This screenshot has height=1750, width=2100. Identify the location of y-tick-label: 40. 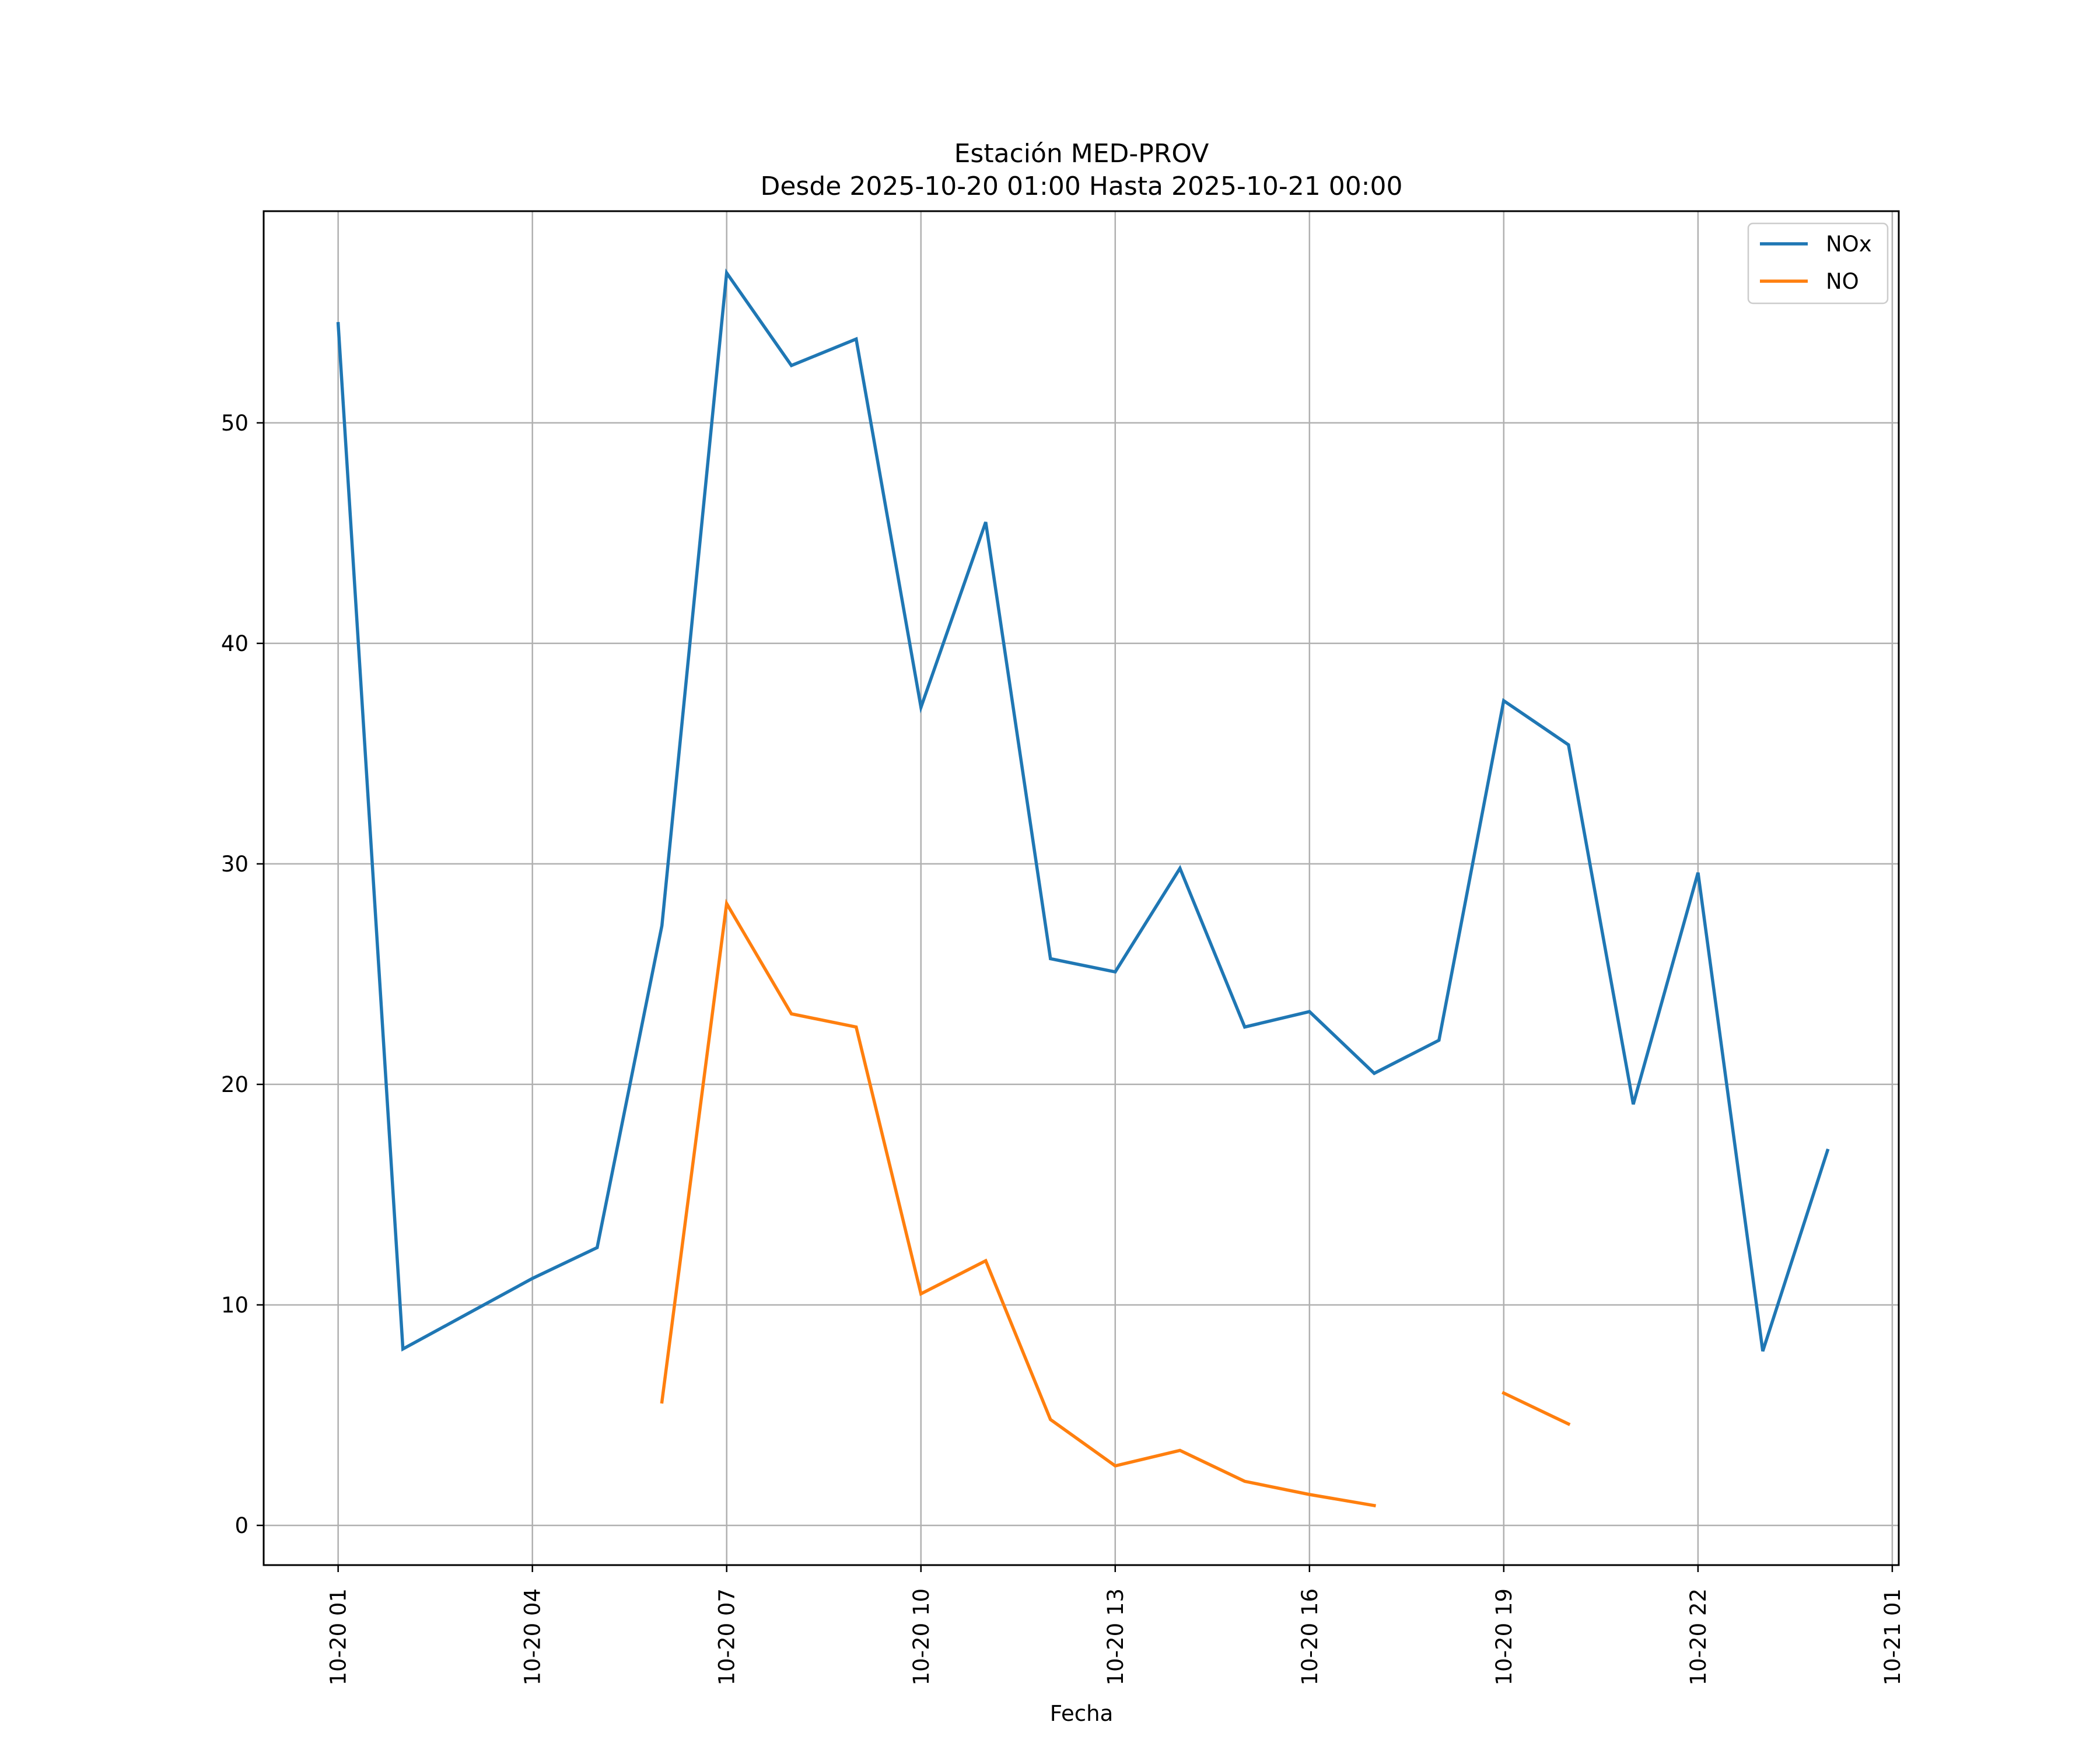
(235, 643).